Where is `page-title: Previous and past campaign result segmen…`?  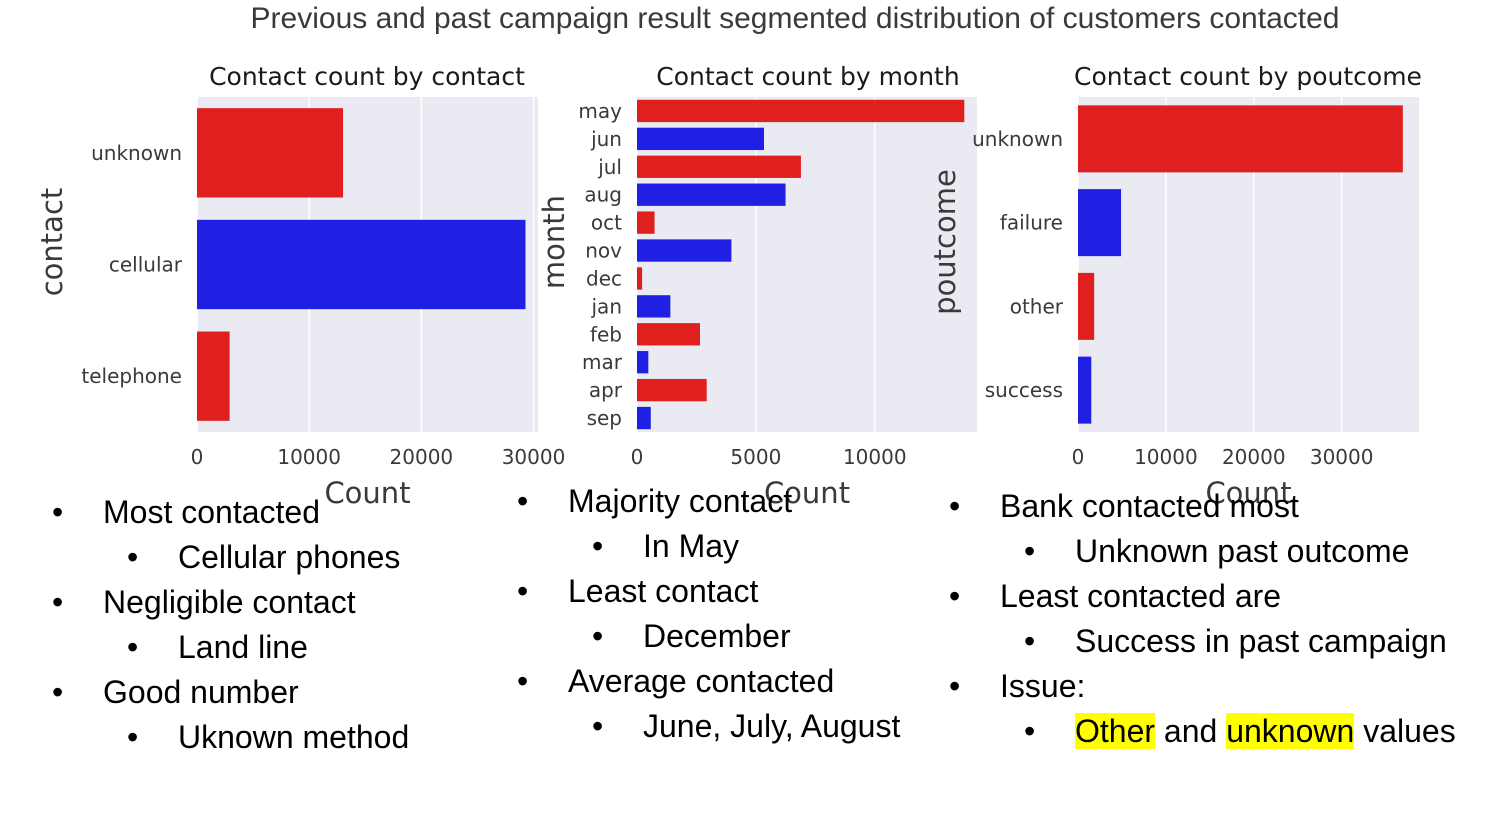
page-title: Previous and past campaign result segmen… is located at coordinates (795, 18).